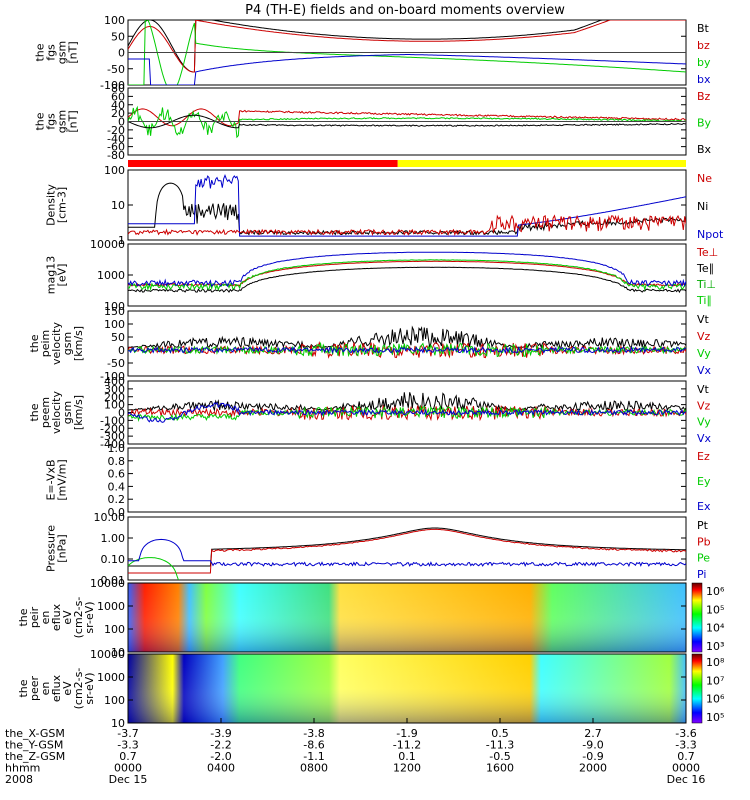 Image resolution: width=750 pixels, height=800 pixels. Describe the element at coordinates (51, 52) in the screenshot. I see `y-axis-label-line: fgs` at that location.